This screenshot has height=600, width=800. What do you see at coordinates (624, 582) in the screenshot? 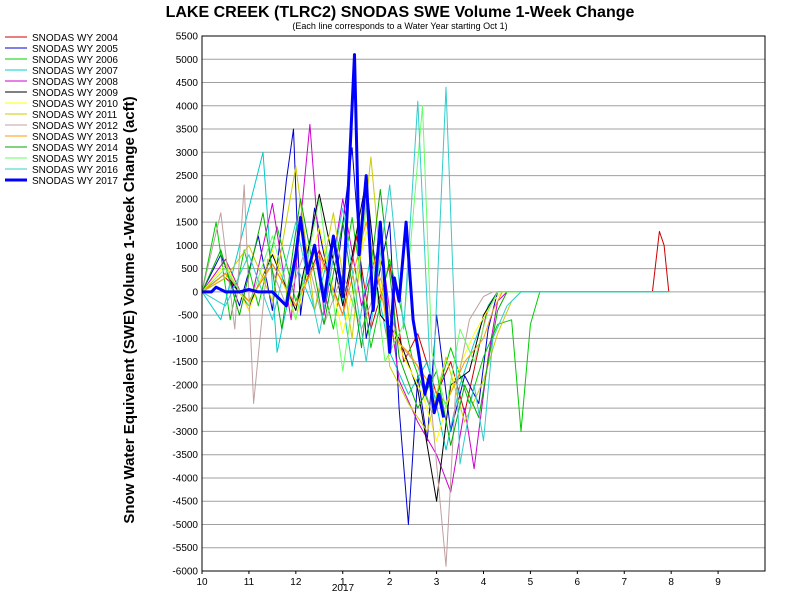
I see `x-tick-label: 7` at bounding box center [624, 582].